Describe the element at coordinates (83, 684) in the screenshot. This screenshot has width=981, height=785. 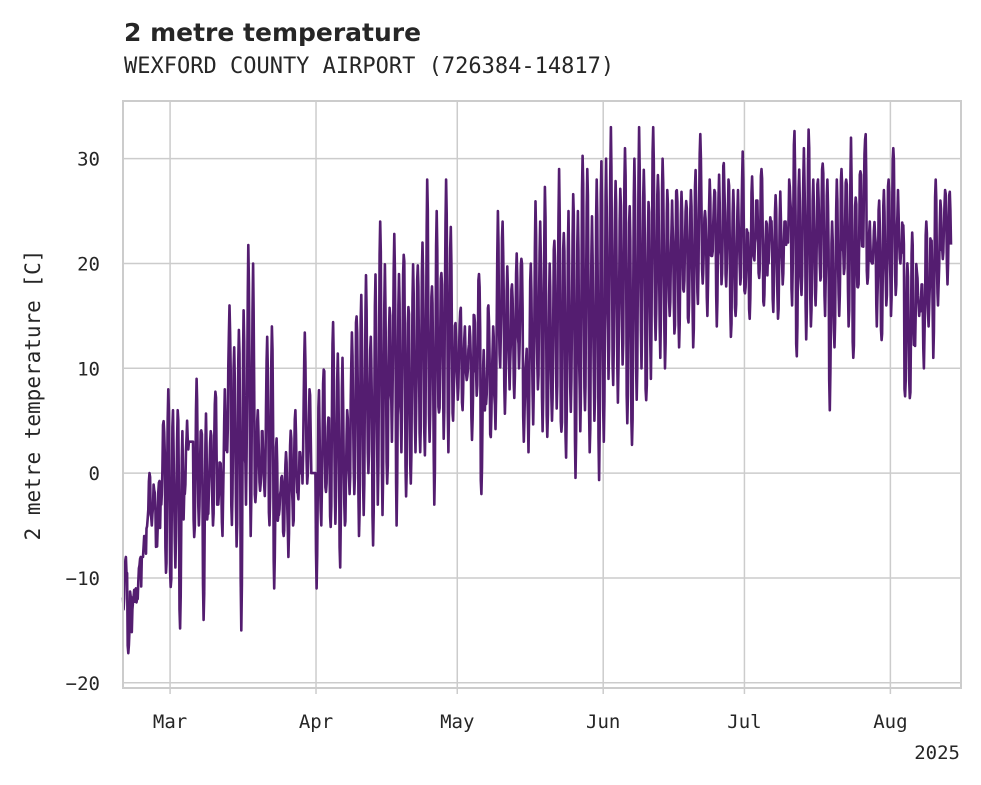
I see `y-tick-label: −20` at that location.